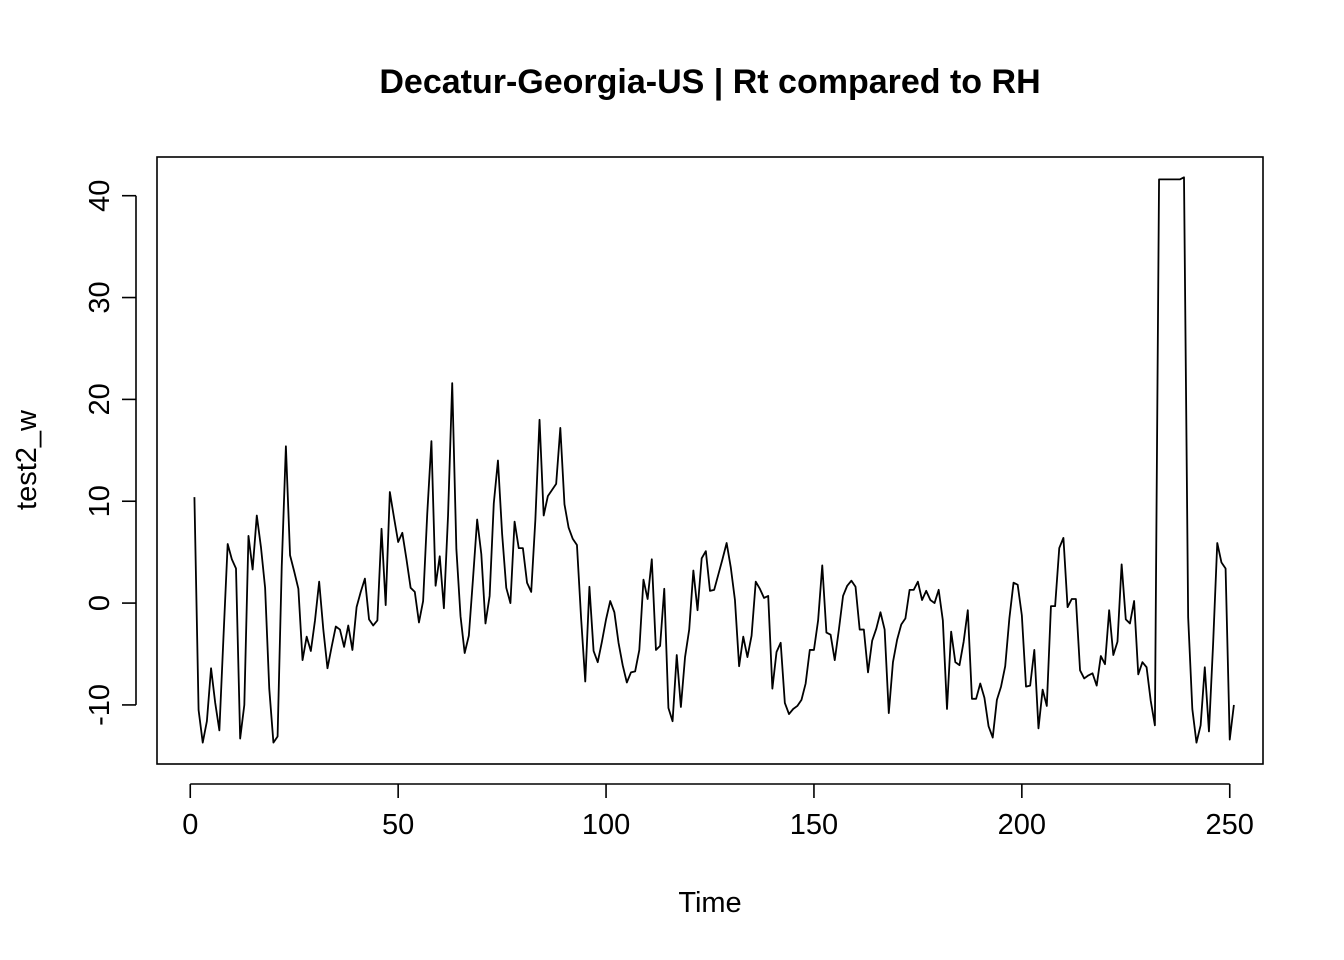 Image resolution: width=1344 pixels, height=960 pixels. I want to click on x-tick-label: 250, so click(1230, 825).